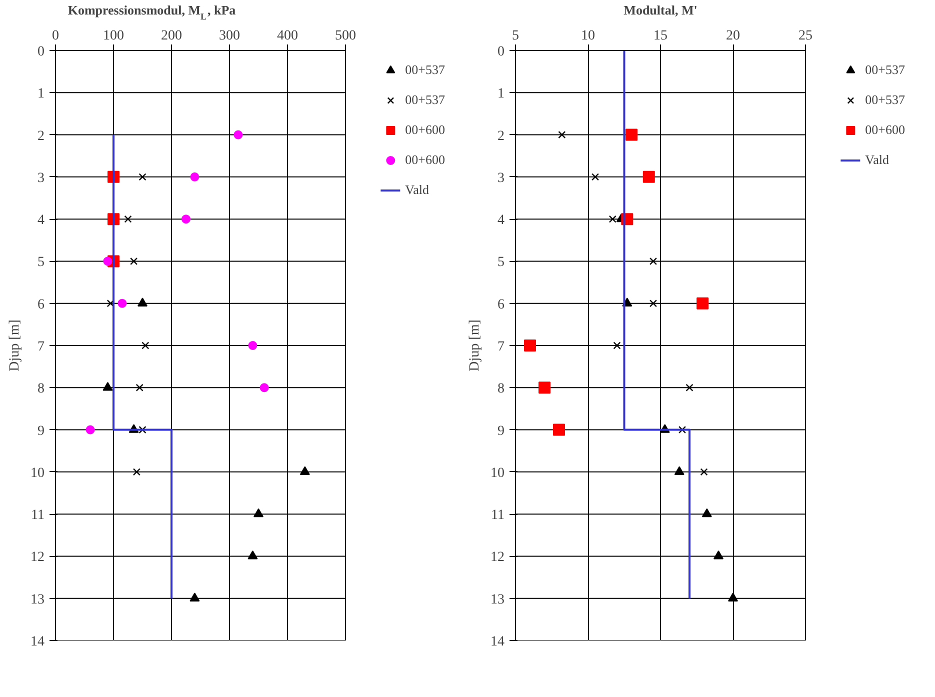  What do you see at coordinates (345, 36) in the screenshot?
I see `x-tick-label: 500` at bounding box center [345, 36].